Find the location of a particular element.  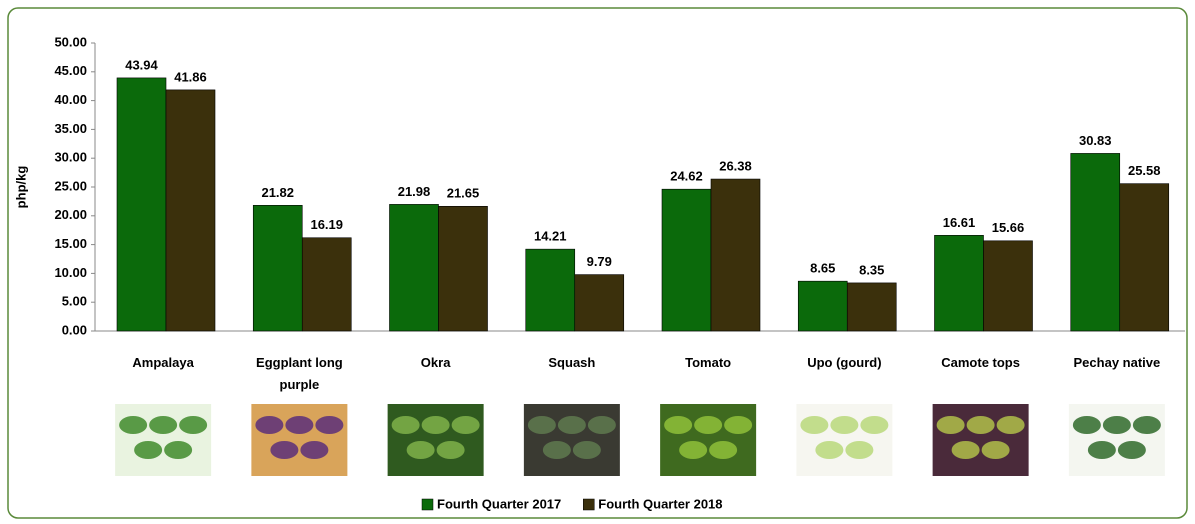

data-label: 43.94 is located at coordinates (141, 64).